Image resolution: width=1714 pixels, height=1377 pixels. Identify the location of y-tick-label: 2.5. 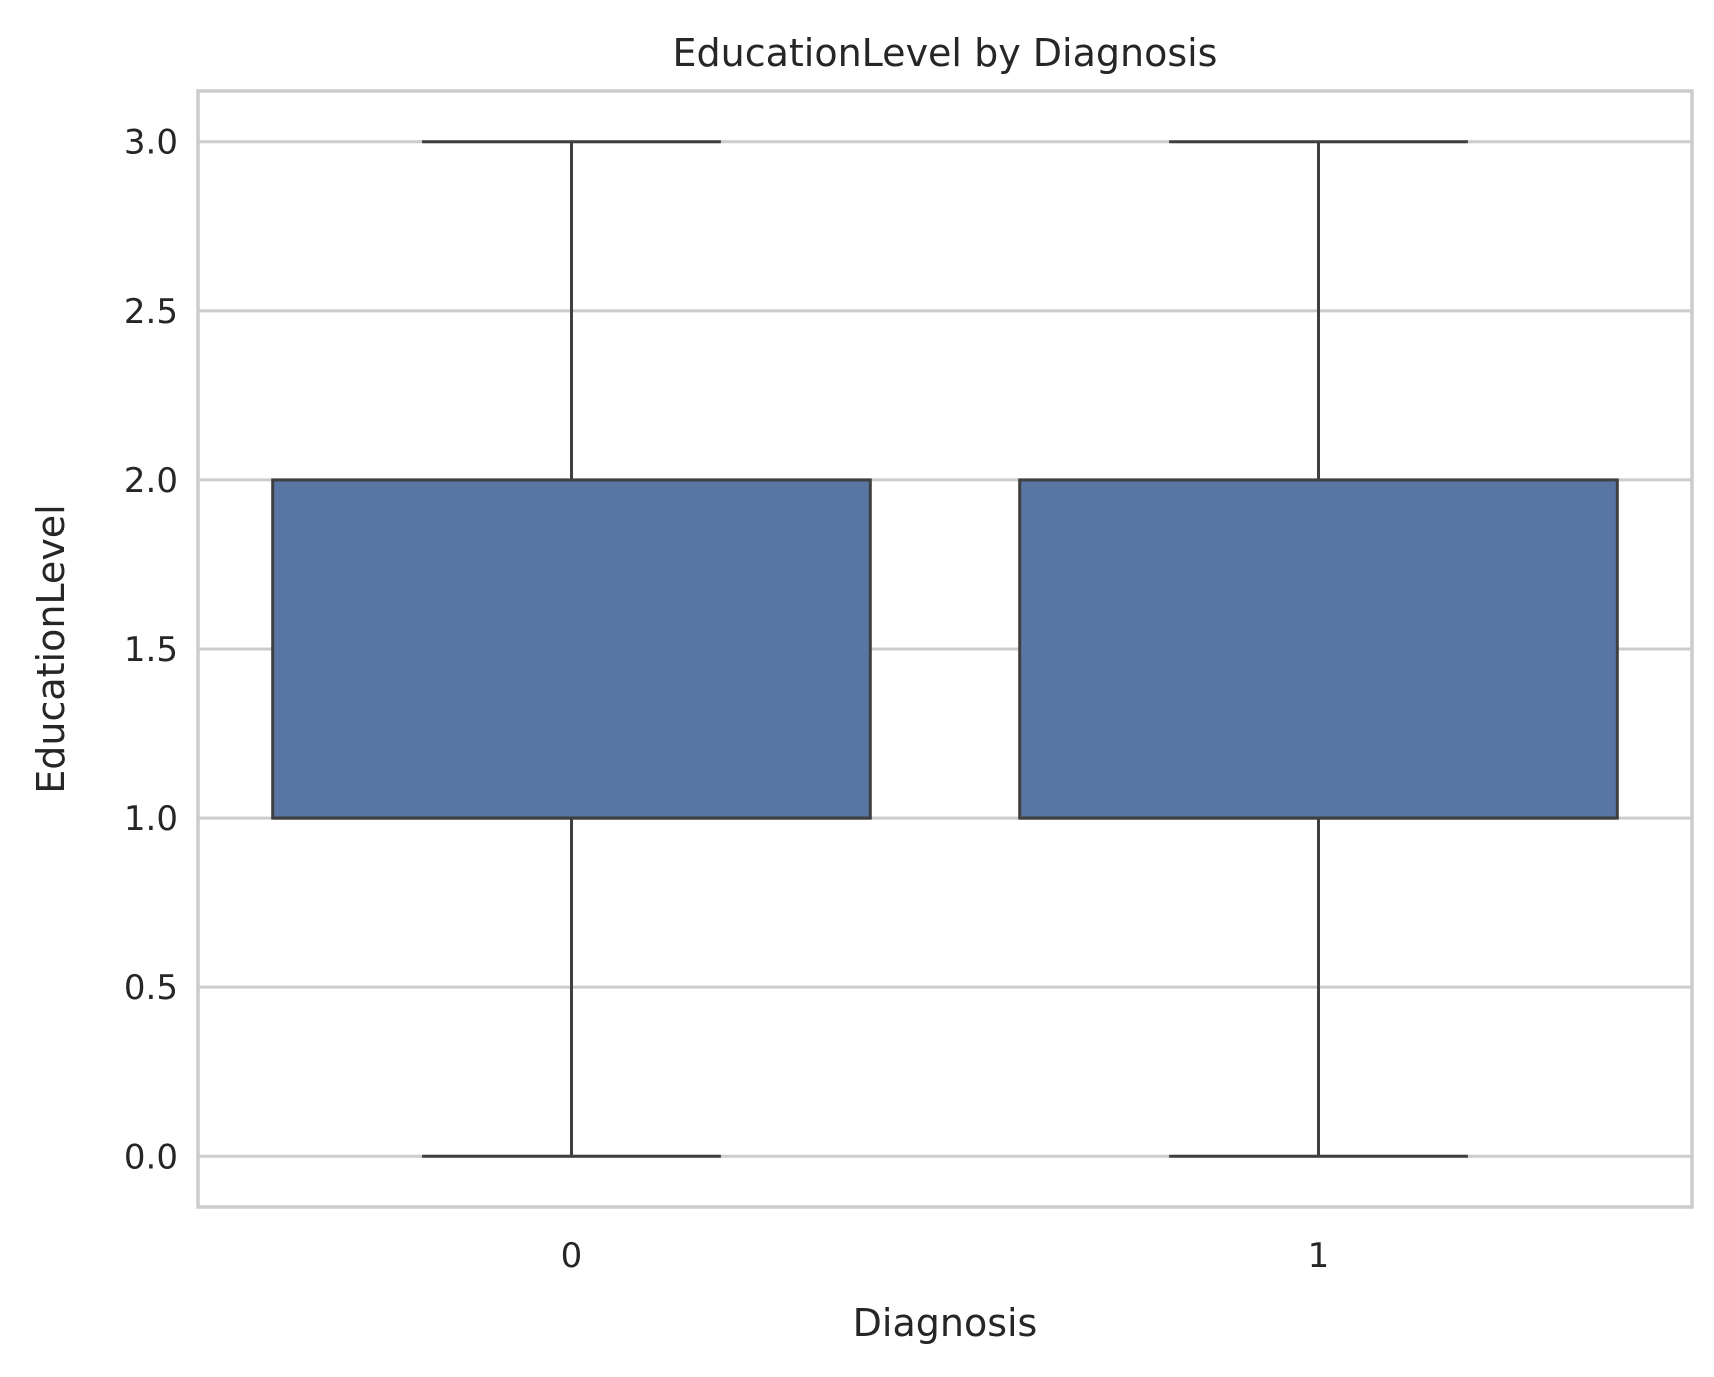
(151, 312).